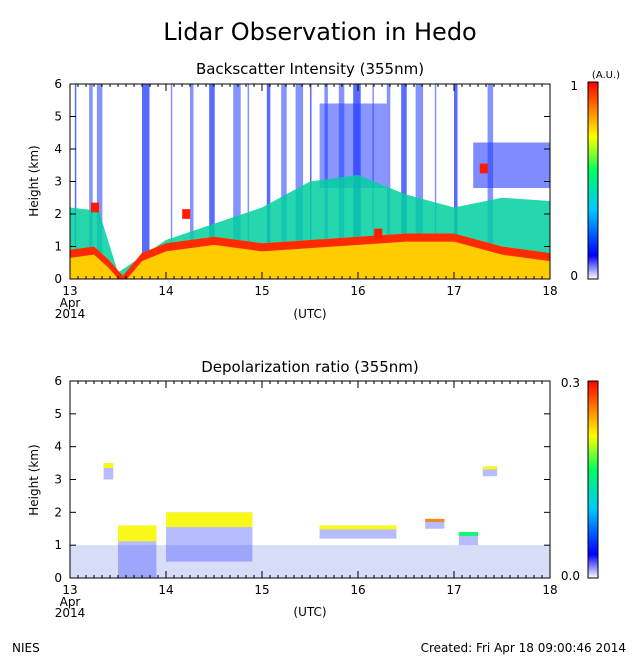 The height and width of the screenshot is (660, 640). Describe the element at coordinates (69, 590) in the screenshot. I see `bottom-x-tick-label: 13` at that location.